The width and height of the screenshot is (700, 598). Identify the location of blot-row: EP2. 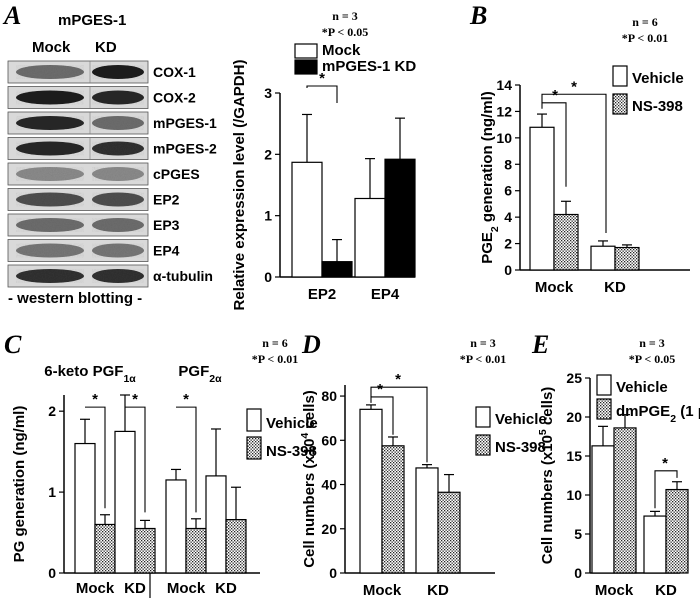
(93, 199).